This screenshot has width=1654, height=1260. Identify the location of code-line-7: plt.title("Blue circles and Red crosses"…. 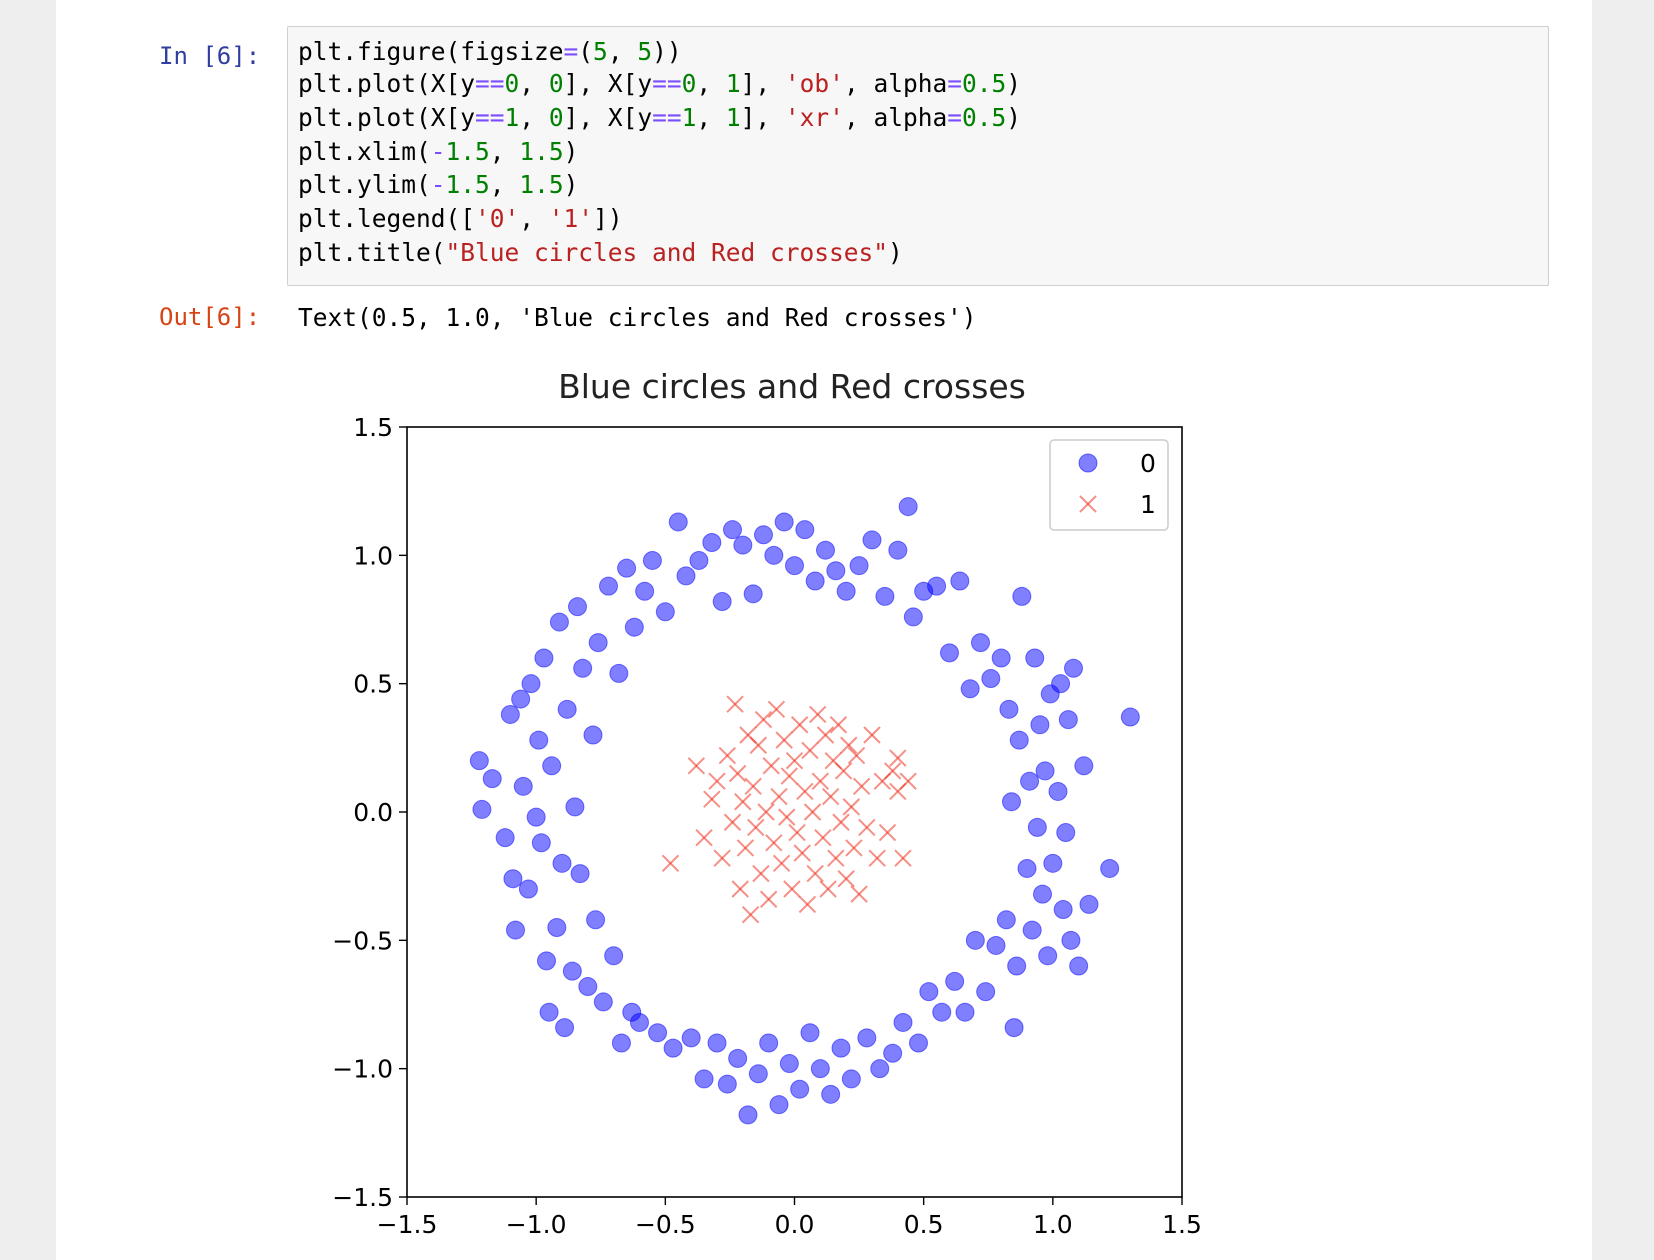
(600, 252).